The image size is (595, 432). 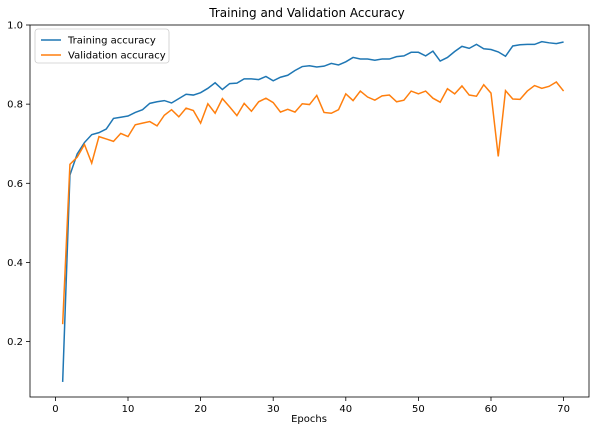 I want to click on y-tick-label: 0.8, so click(x=15, y=105).